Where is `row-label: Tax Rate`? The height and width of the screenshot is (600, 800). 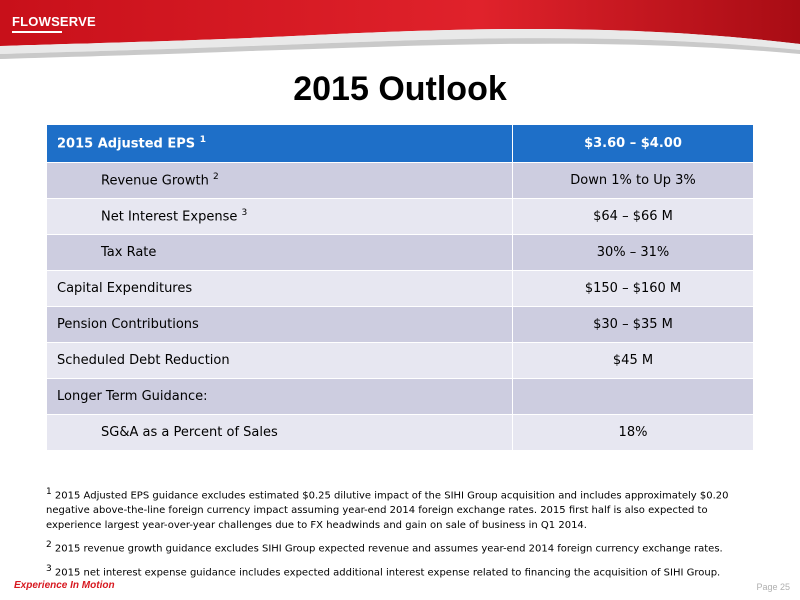
row-label: Tax Rate is located at coordinates (279, 252).